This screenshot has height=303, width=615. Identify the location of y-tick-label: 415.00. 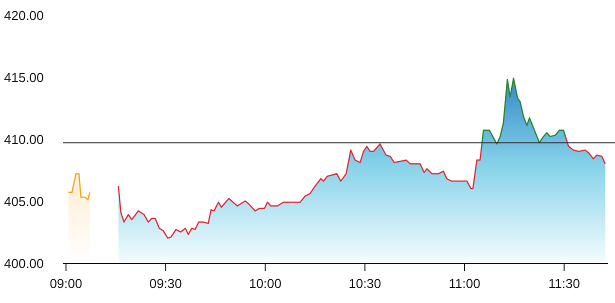
(24, 77).